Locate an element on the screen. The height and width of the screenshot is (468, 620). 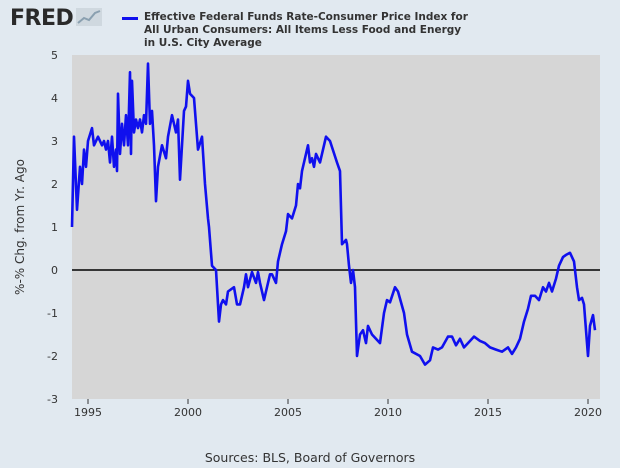
y-tick-label: 5 is located at coordinates (54, 55).